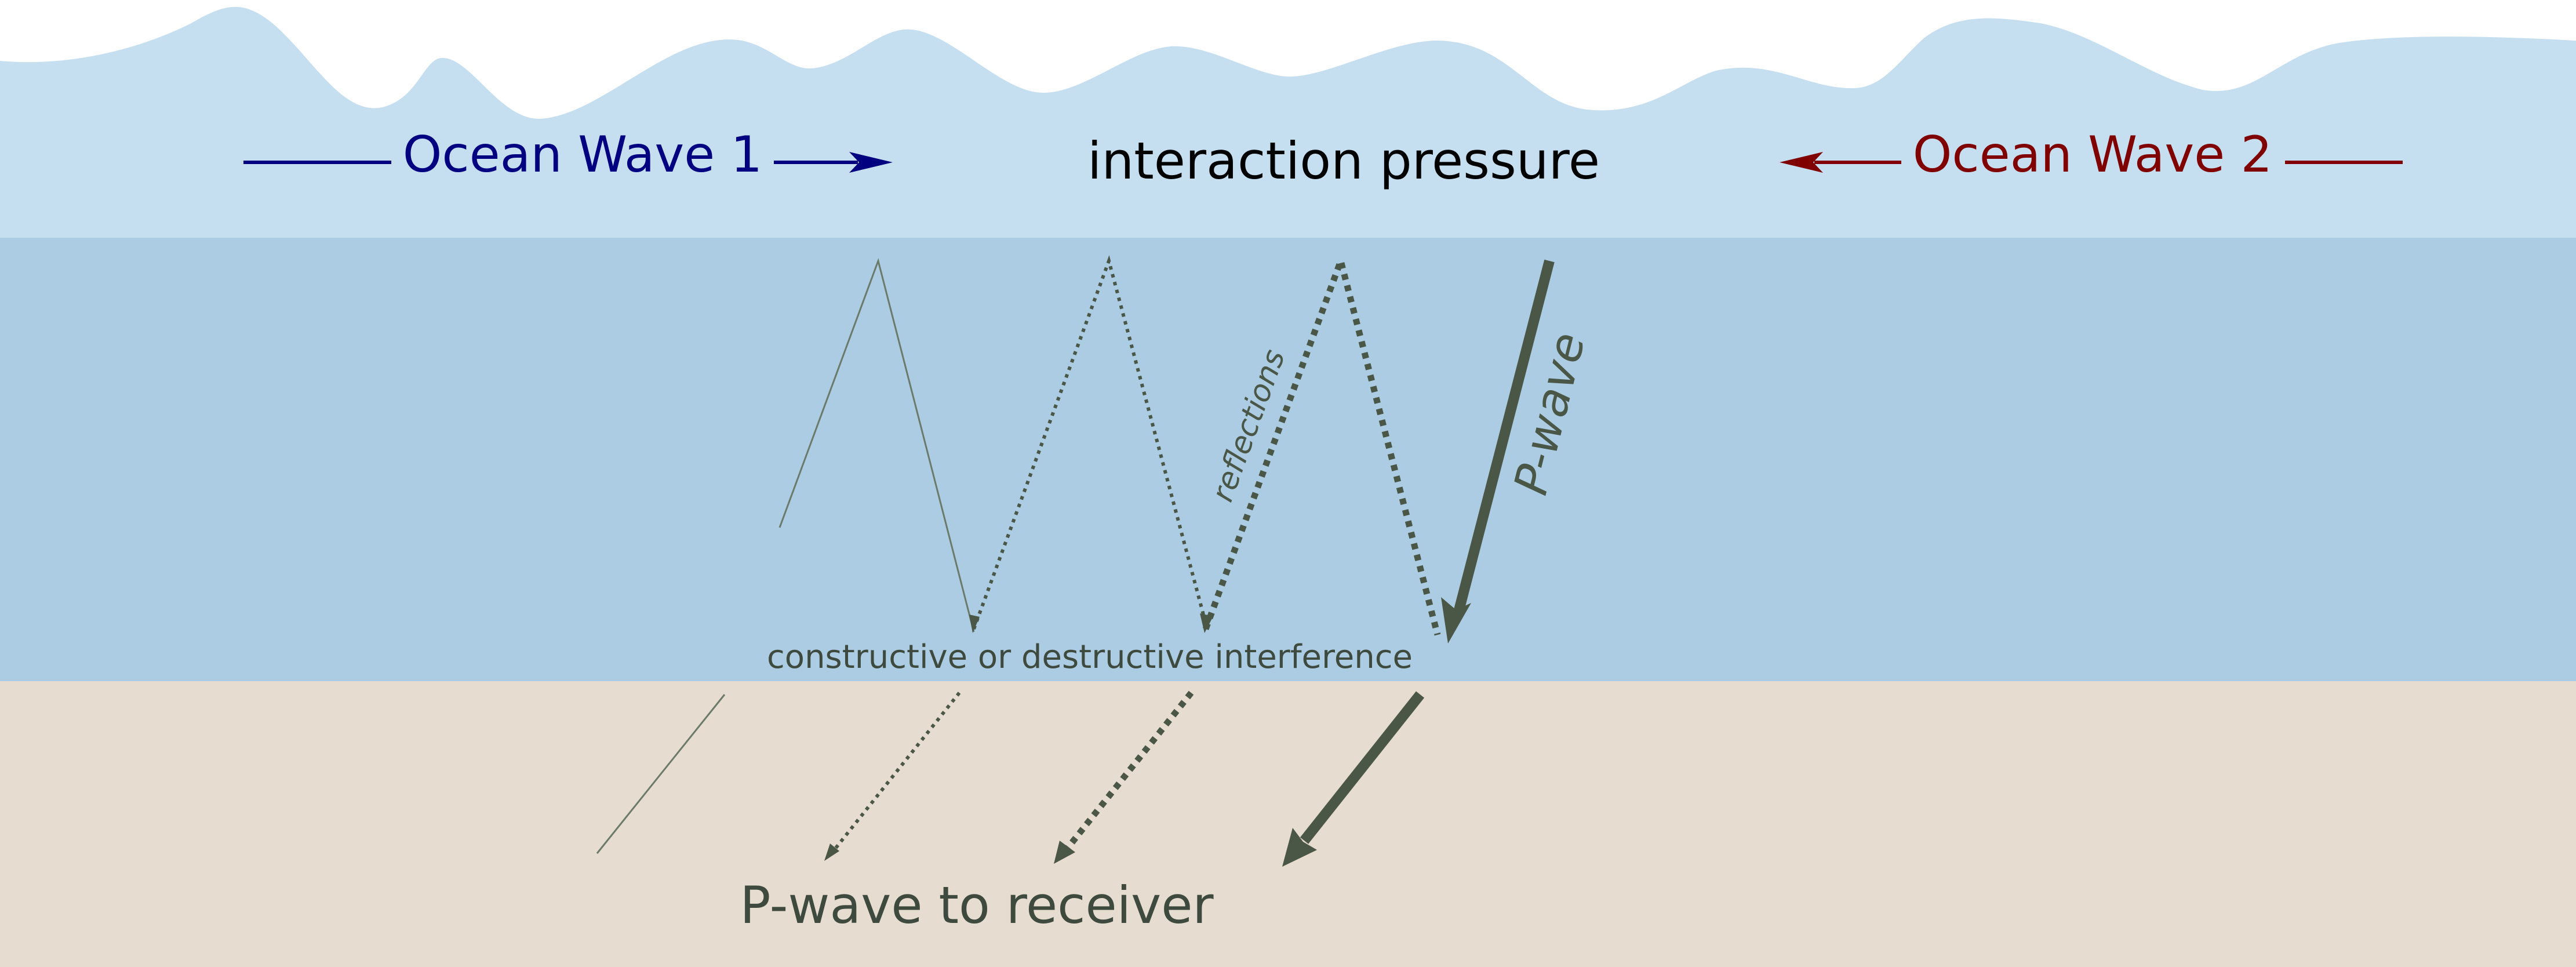 Image resolution: width=2576 pixels, height=967 pixels. Describe the element at coordinates (871, 162) in the screenshot. I see `arrow-right-icon` at that location.